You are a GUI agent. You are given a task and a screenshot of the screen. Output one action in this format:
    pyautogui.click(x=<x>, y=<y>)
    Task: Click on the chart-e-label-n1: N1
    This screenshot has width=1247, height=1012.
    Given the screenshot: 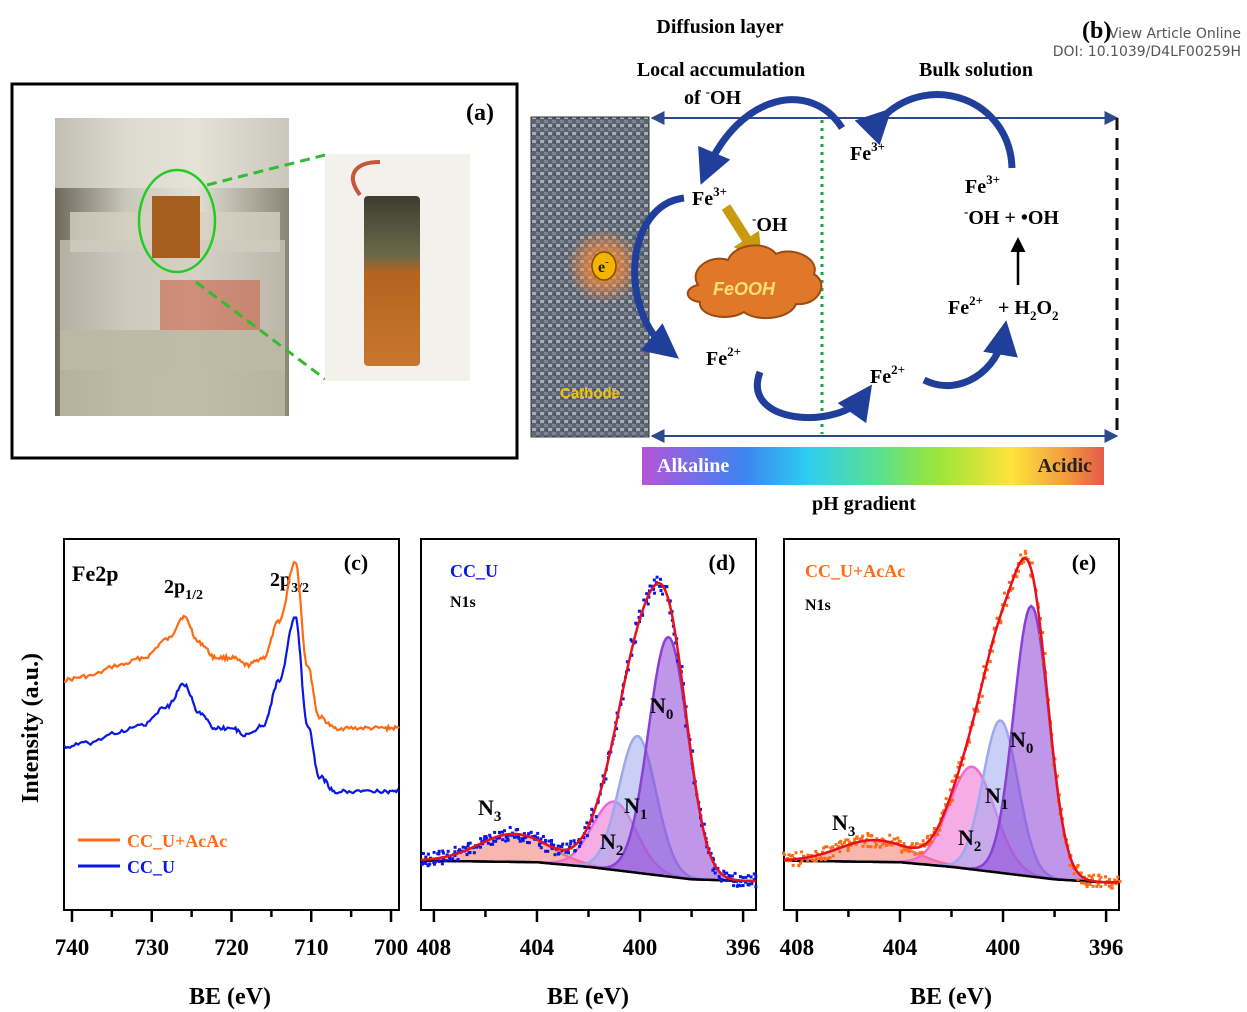 What is the action you would take?
    pyautogui.click(x=996, y=798)
    